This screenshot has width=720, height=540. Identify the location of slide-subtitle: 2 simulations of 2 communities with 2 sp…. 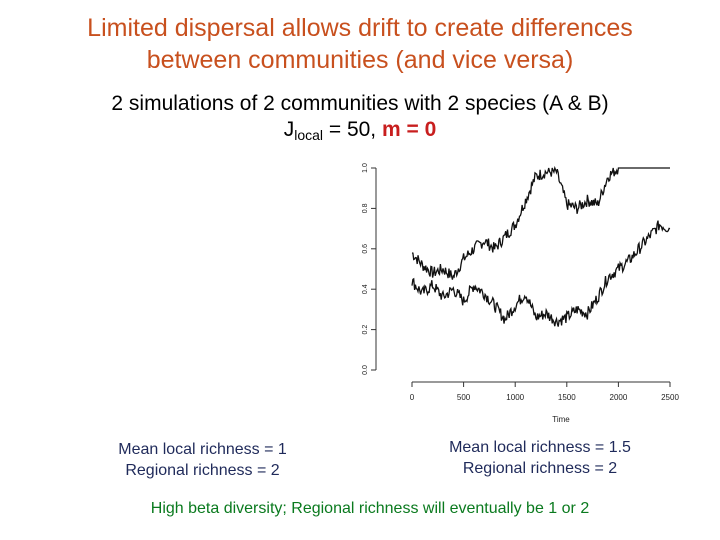
(360, 119).